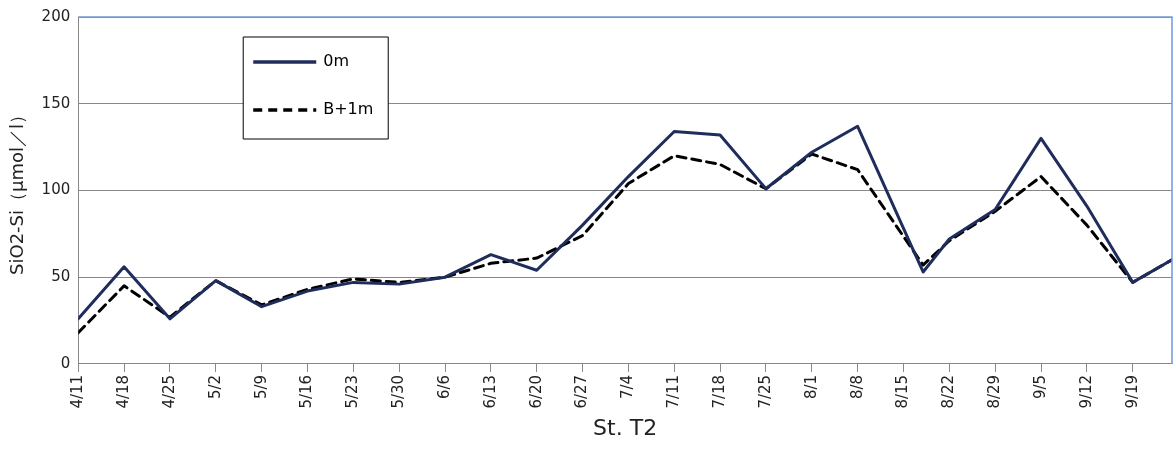  Describe the element at coordinates (306, 391) in the screenshot. I see `x-tick-label: 5/16` at that location.